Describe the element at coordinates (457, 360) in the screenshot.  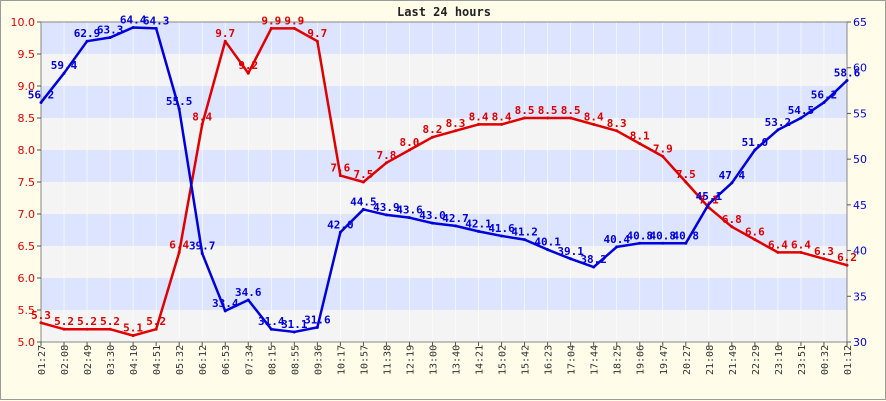
I see `x-tick-label: 13:40` at that location.